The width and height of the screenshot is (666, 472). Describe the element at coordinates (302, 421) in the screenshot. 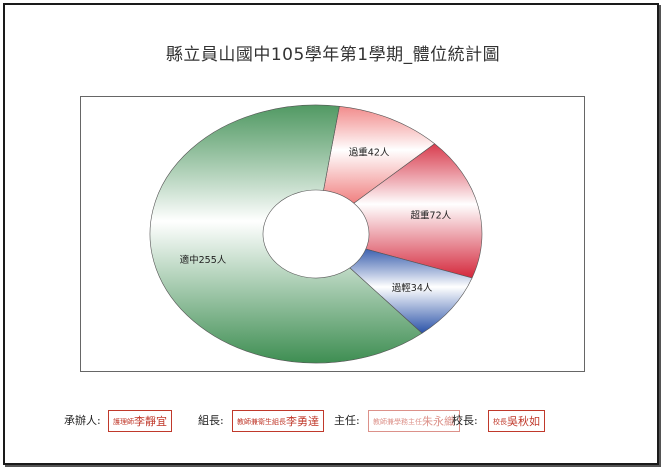

I see `stamp-section-chief-name: 李勇達` at that location.